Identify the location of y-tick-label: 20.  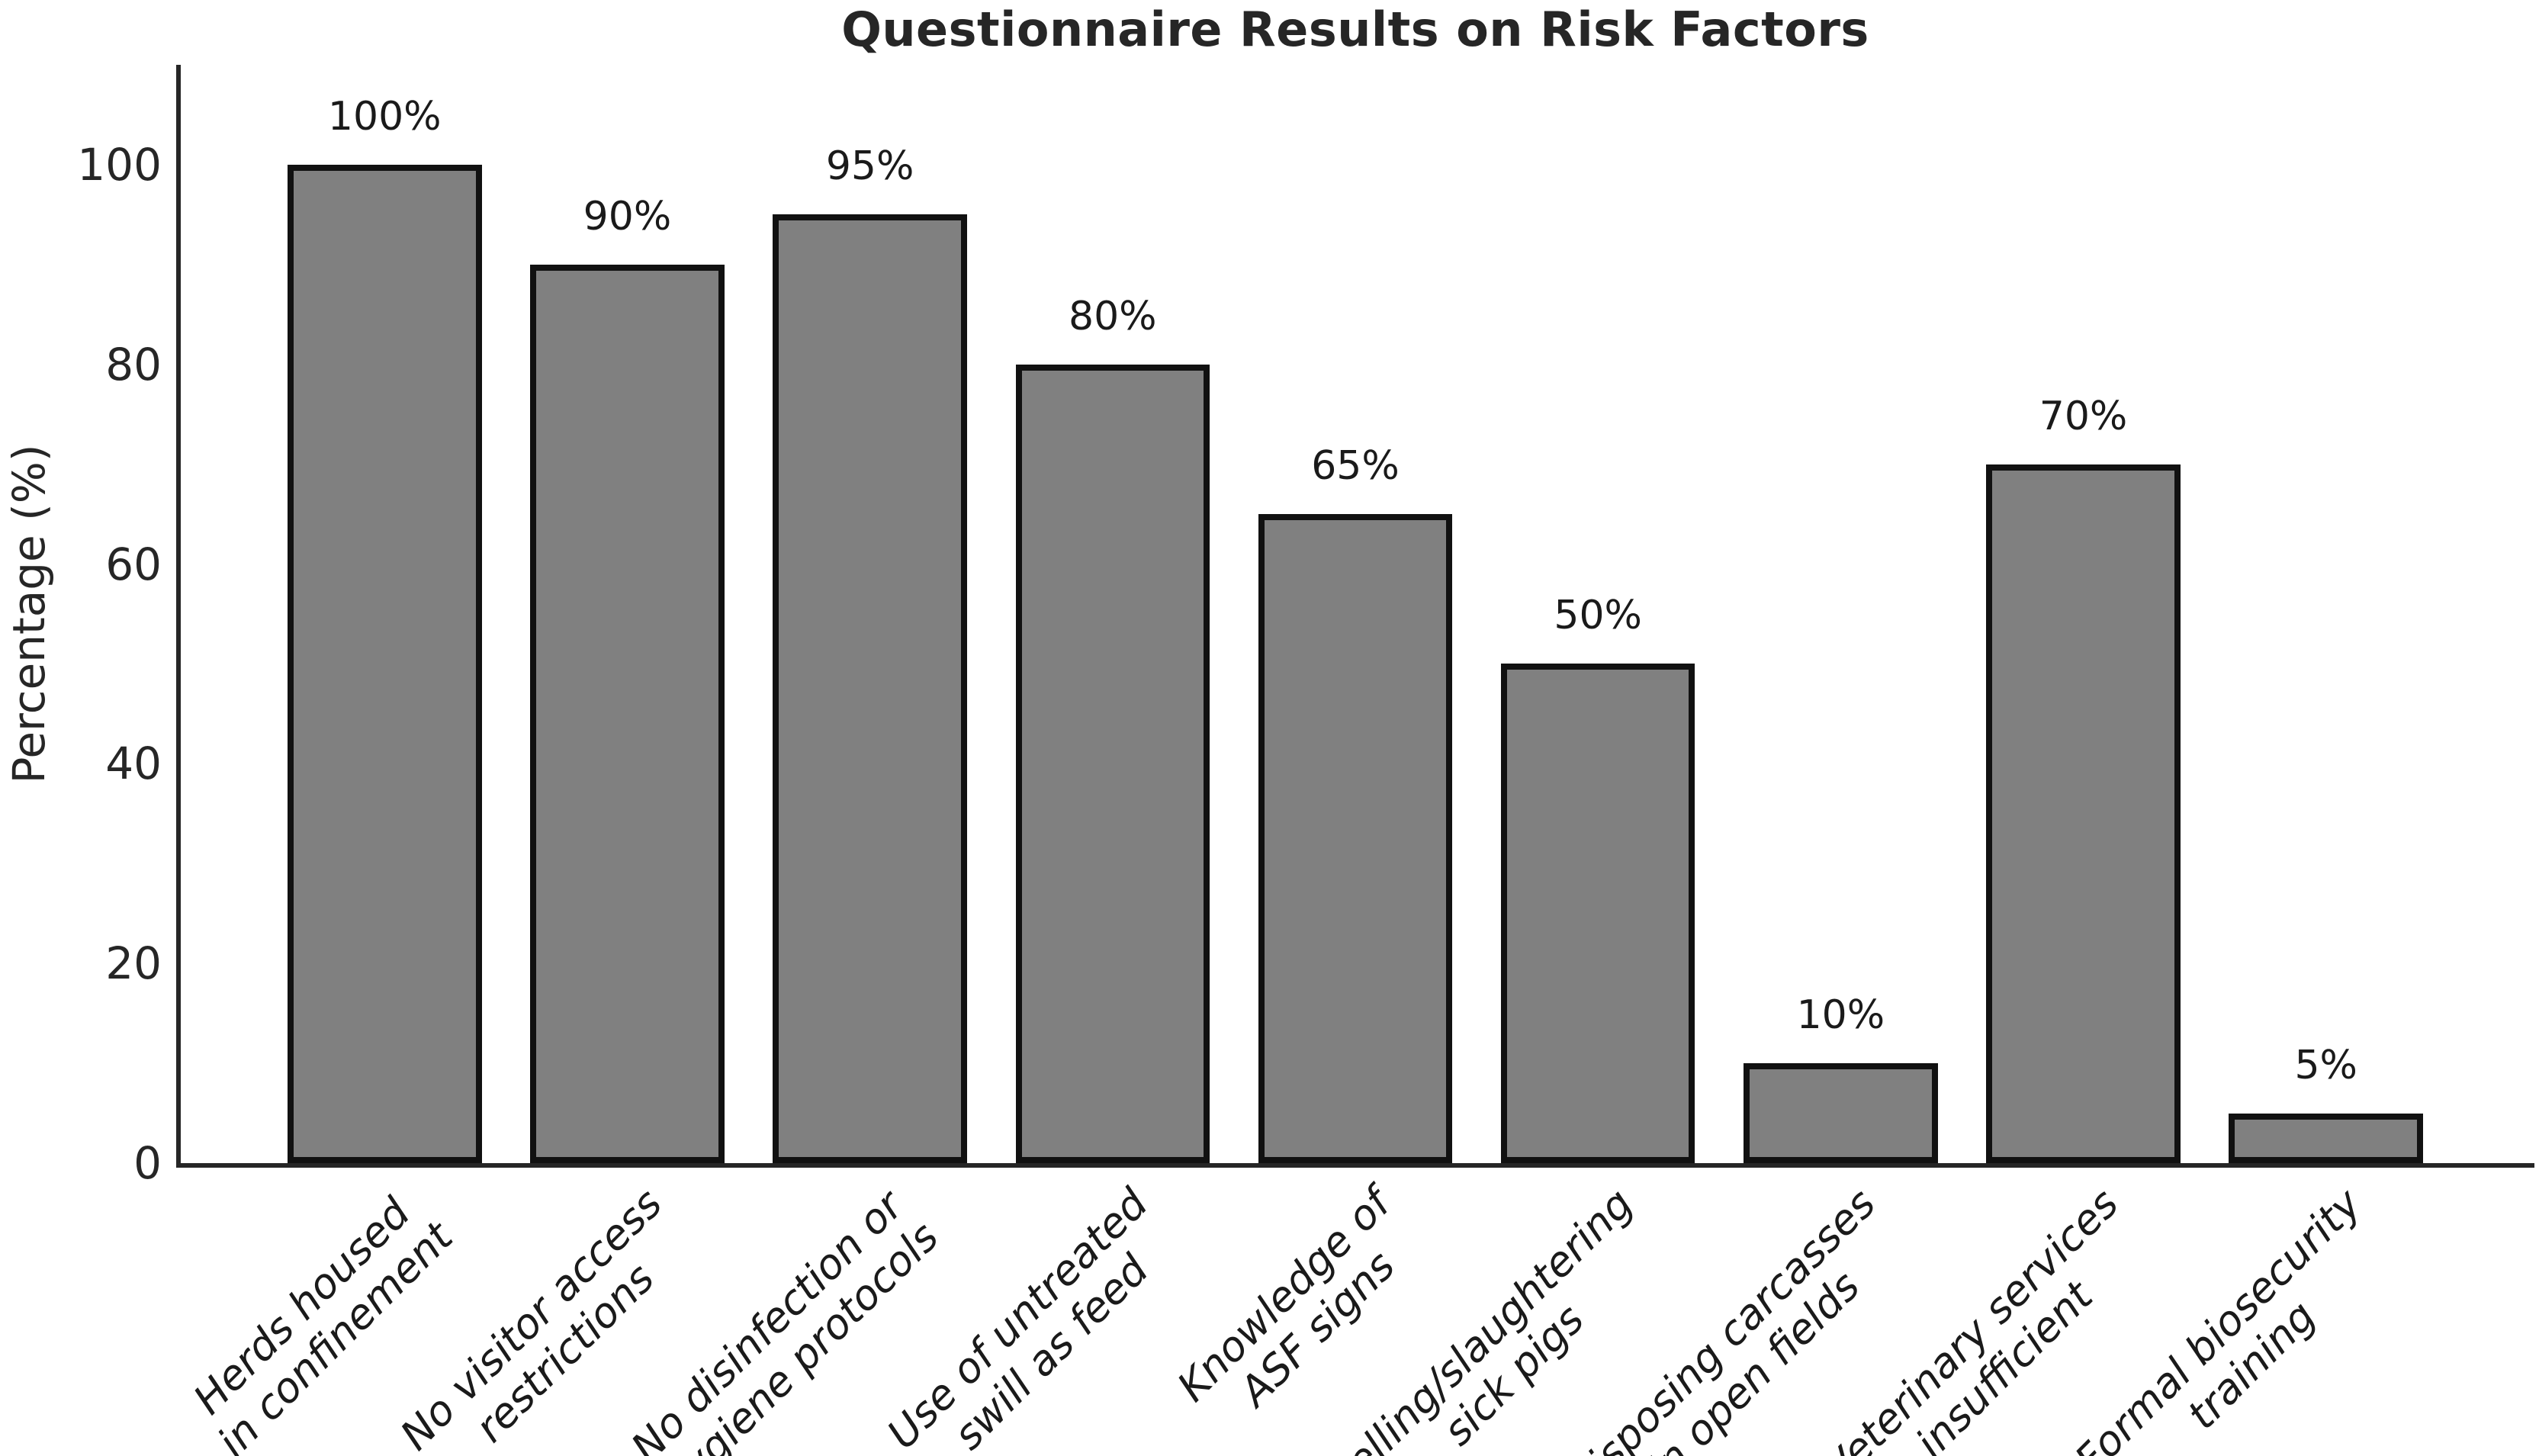
(133, 963).